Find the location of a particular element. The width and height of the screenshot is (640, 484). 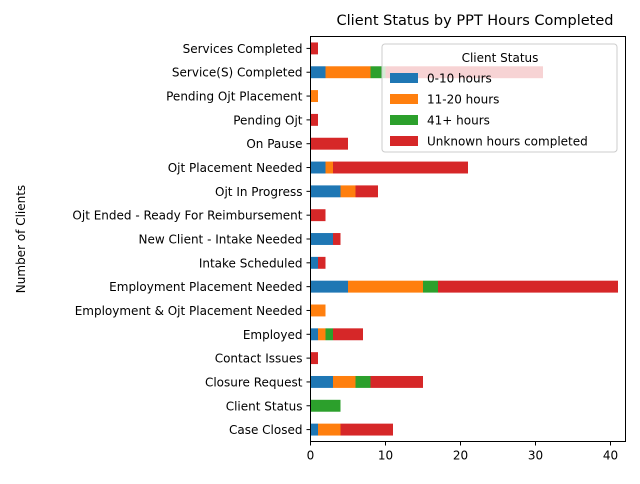

x-tick-label: 20 is located at coordinates (460, 456).